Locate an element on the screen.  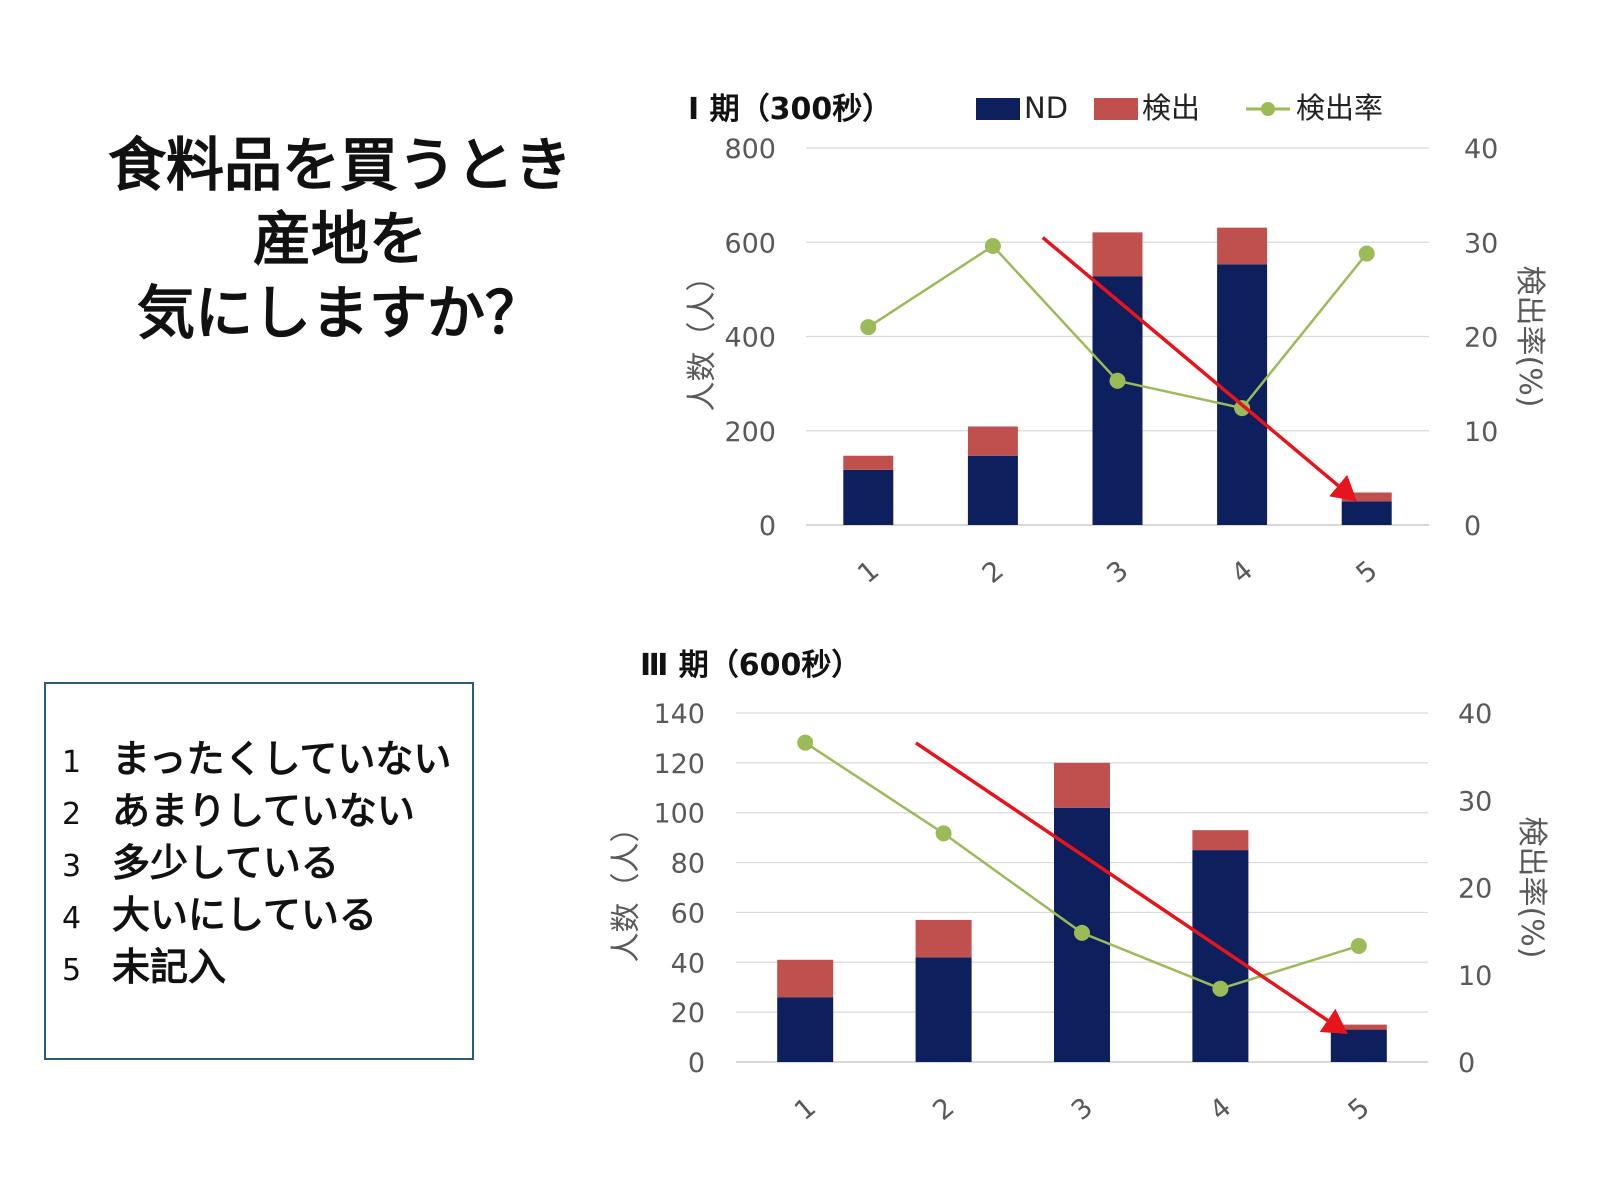
y-tick-label: 200 is located at coordinates (750, 432).